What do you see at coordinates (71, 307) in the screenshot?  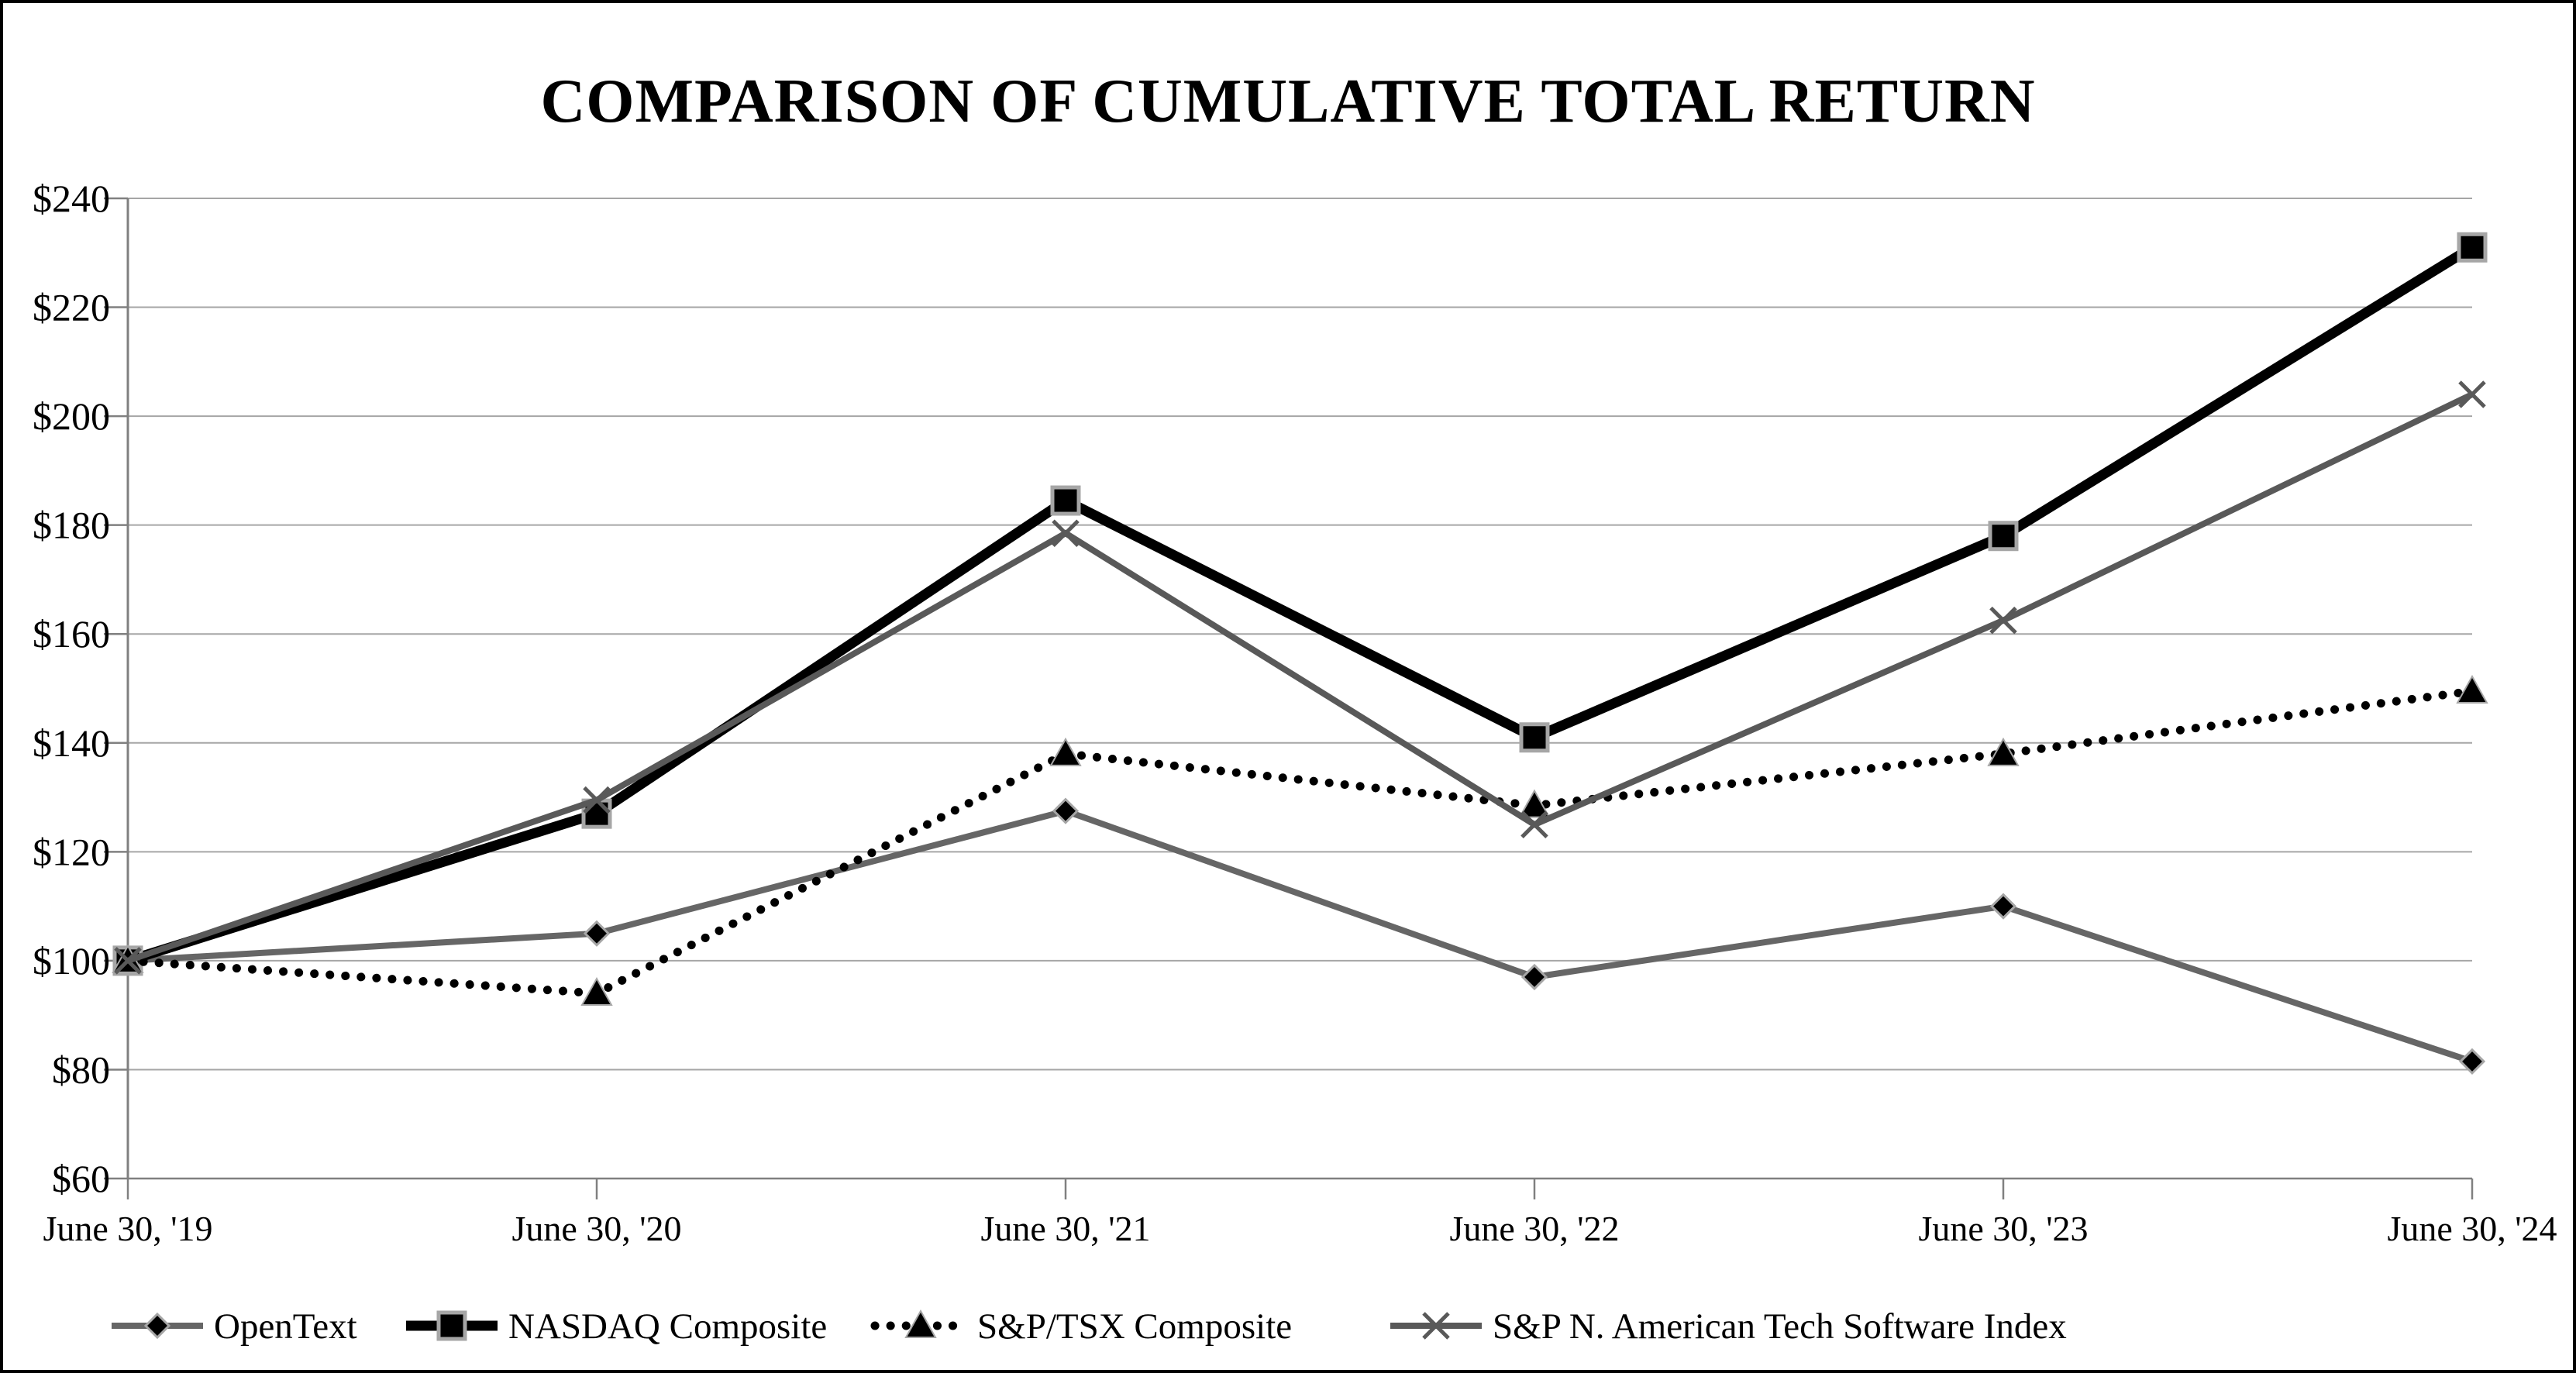 I see `y-tick-label: $220` at bounding box center [71, 307].